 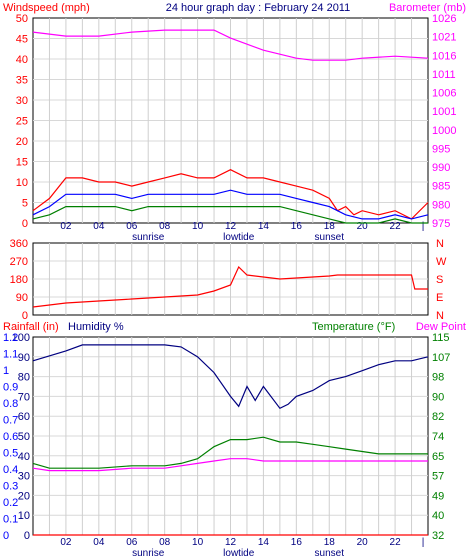 What do you see at coordinates (438, 417) in the screenshot?
I see `temperature-tick-label: 82` at bounding box center [438, 417].